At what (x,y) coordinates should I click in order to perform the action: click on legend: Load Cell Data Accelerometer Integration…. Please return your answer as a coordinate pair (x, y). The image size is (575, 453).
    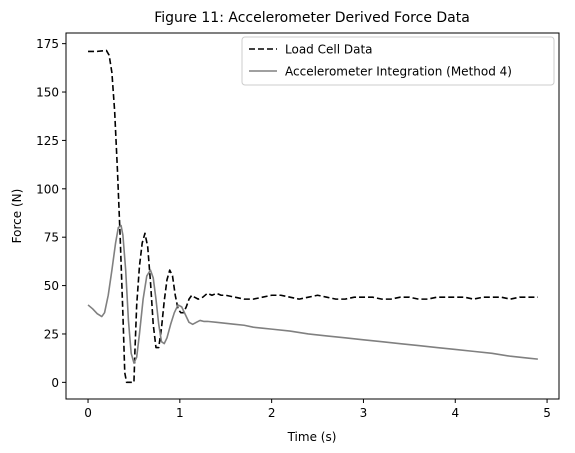
    Looking at the image, I should click on (398, 61).